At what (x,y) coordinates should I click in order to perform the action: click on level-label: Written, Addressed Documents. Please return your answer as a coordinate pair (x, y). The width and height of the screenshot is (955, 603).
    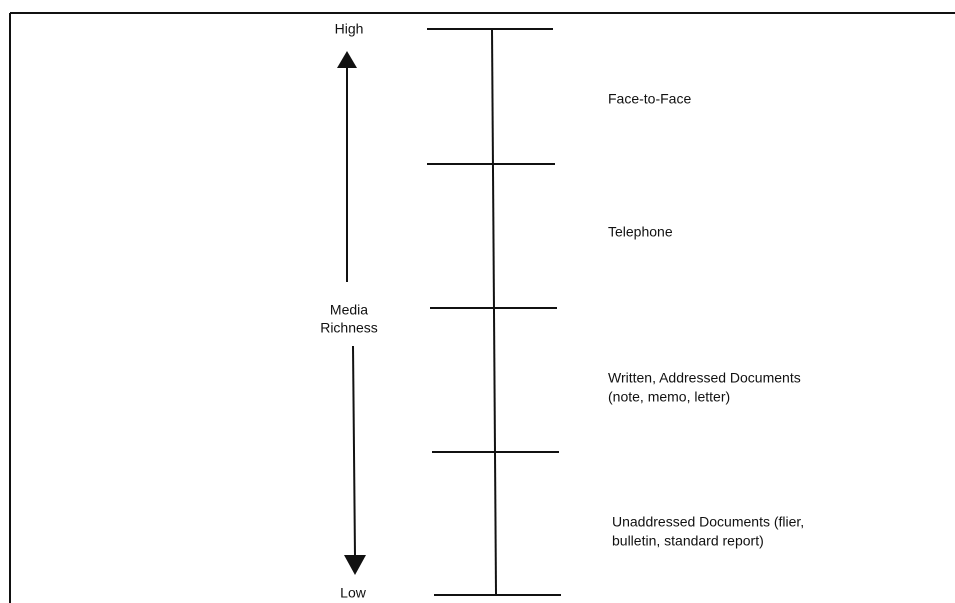
    Looking at the image, I should click on (704, 378).